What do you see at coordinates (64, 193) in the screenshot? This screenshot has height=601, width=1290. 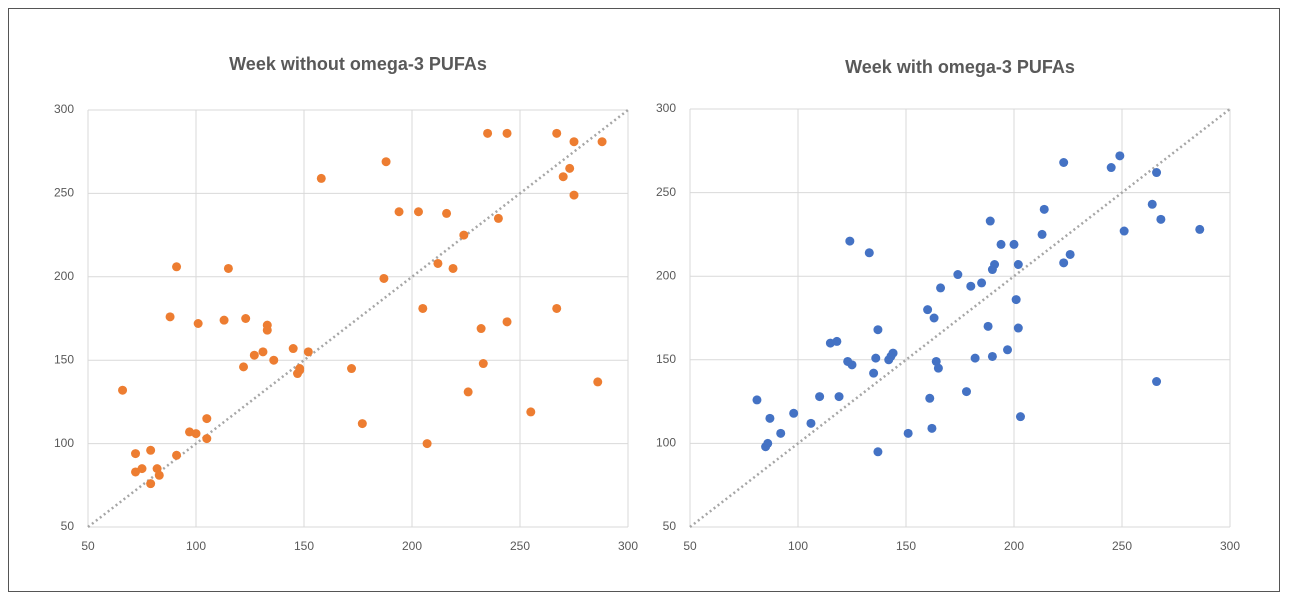 I see `y-tick-label: 250` at bounding box center [64, 193].